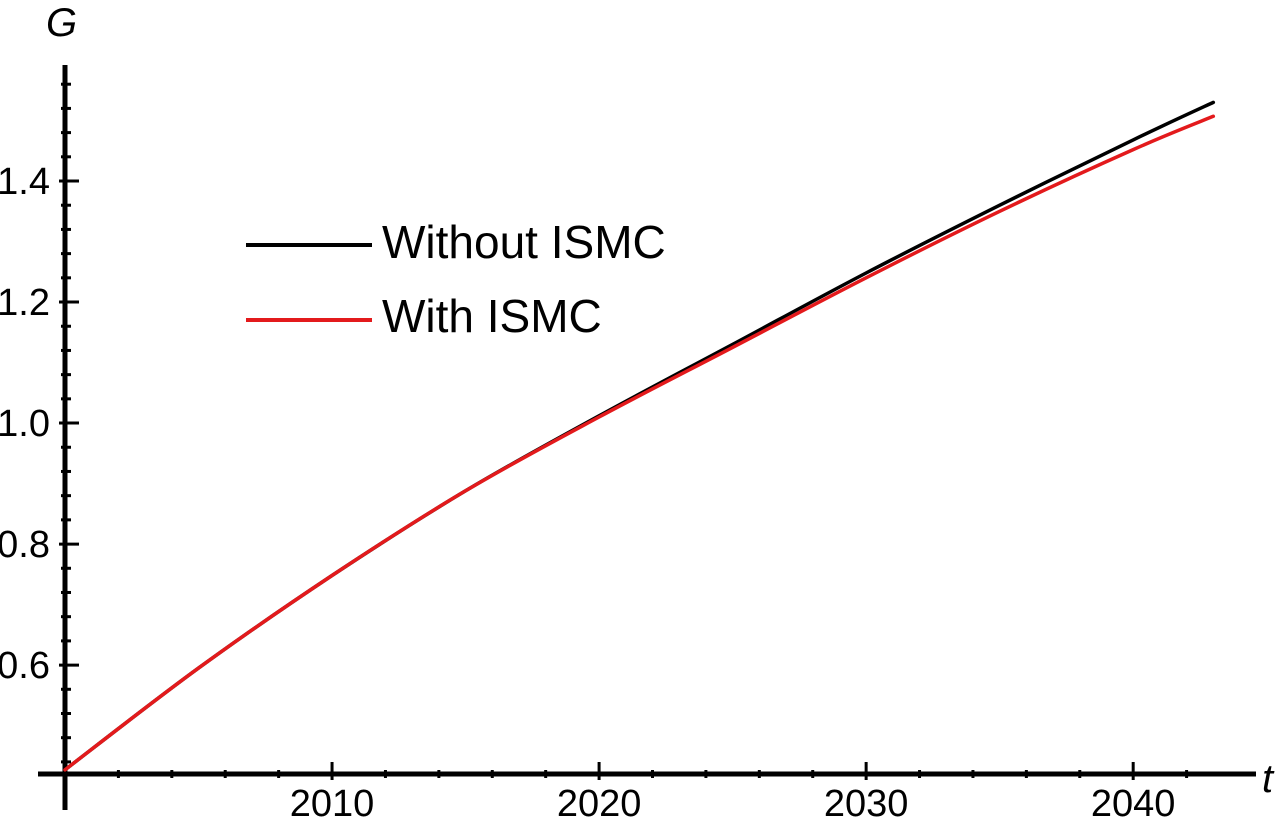 This screenshot has width=1286, height=820. Describe the element at coordinates (492, 316) in the screenshot. I see `legend-label-with-ismc: With ISMC` at that location.